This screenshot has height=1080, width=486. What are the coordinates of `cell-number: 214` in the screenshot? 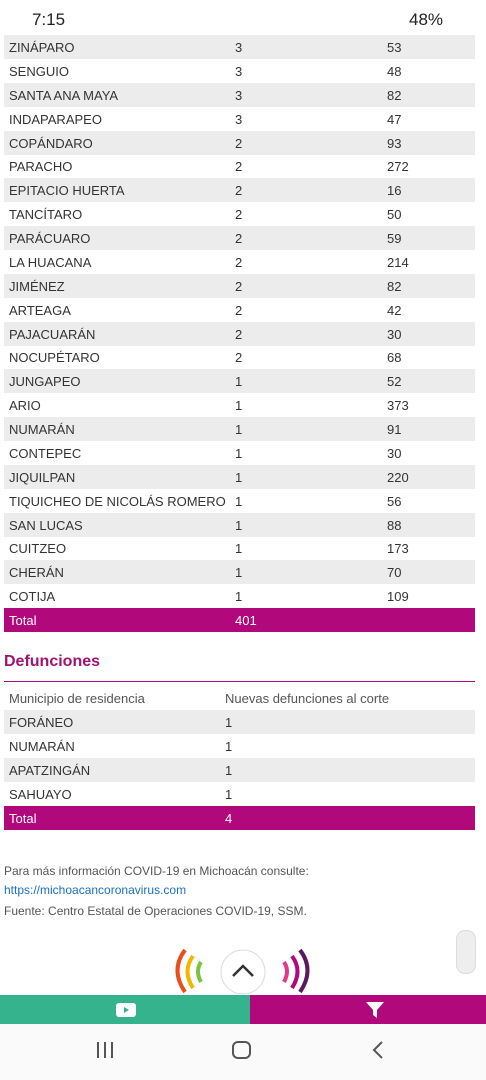 It's located at (398, 262).